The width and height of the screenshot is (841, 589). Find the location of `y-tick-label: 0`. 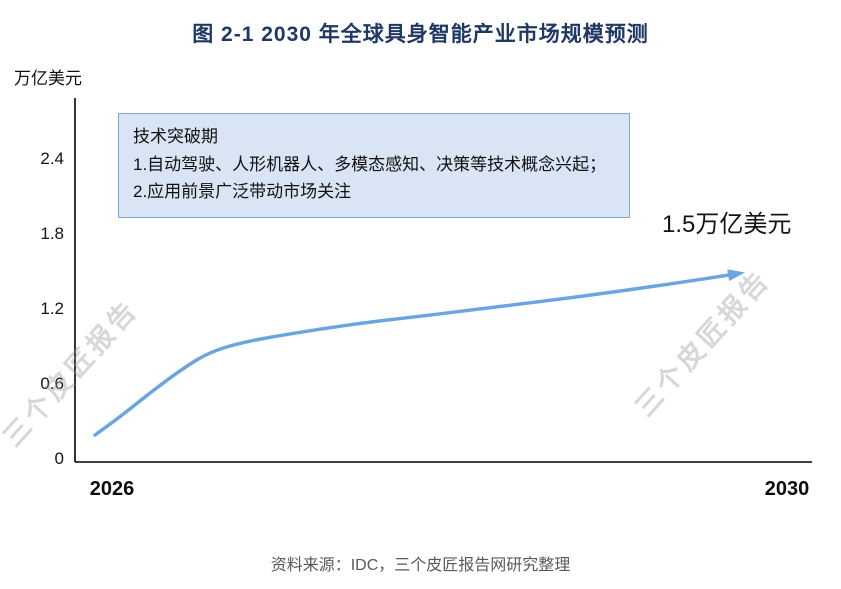

y-tick-label: 0 is located at coordinates (59, 458).